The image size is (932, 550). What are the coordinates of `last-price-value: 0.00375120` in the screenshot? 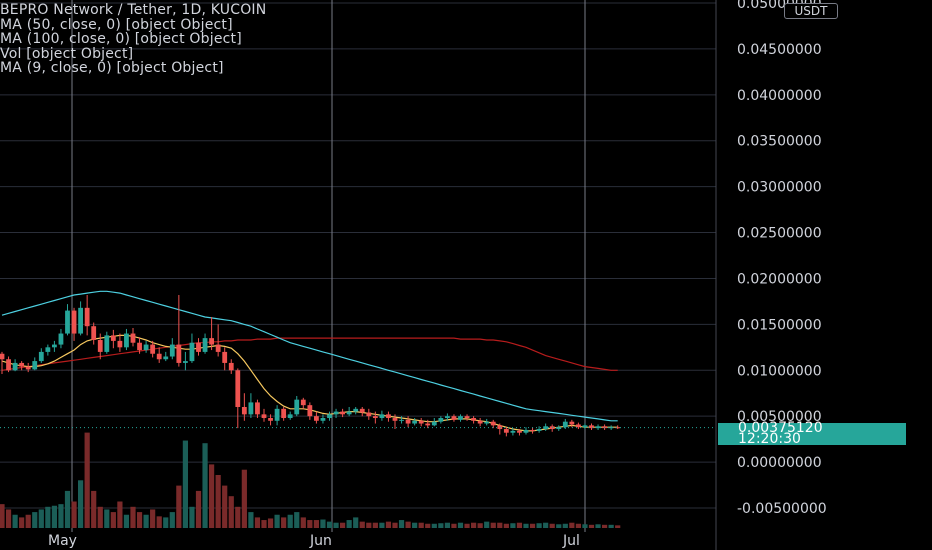 It's located at (780, 428).